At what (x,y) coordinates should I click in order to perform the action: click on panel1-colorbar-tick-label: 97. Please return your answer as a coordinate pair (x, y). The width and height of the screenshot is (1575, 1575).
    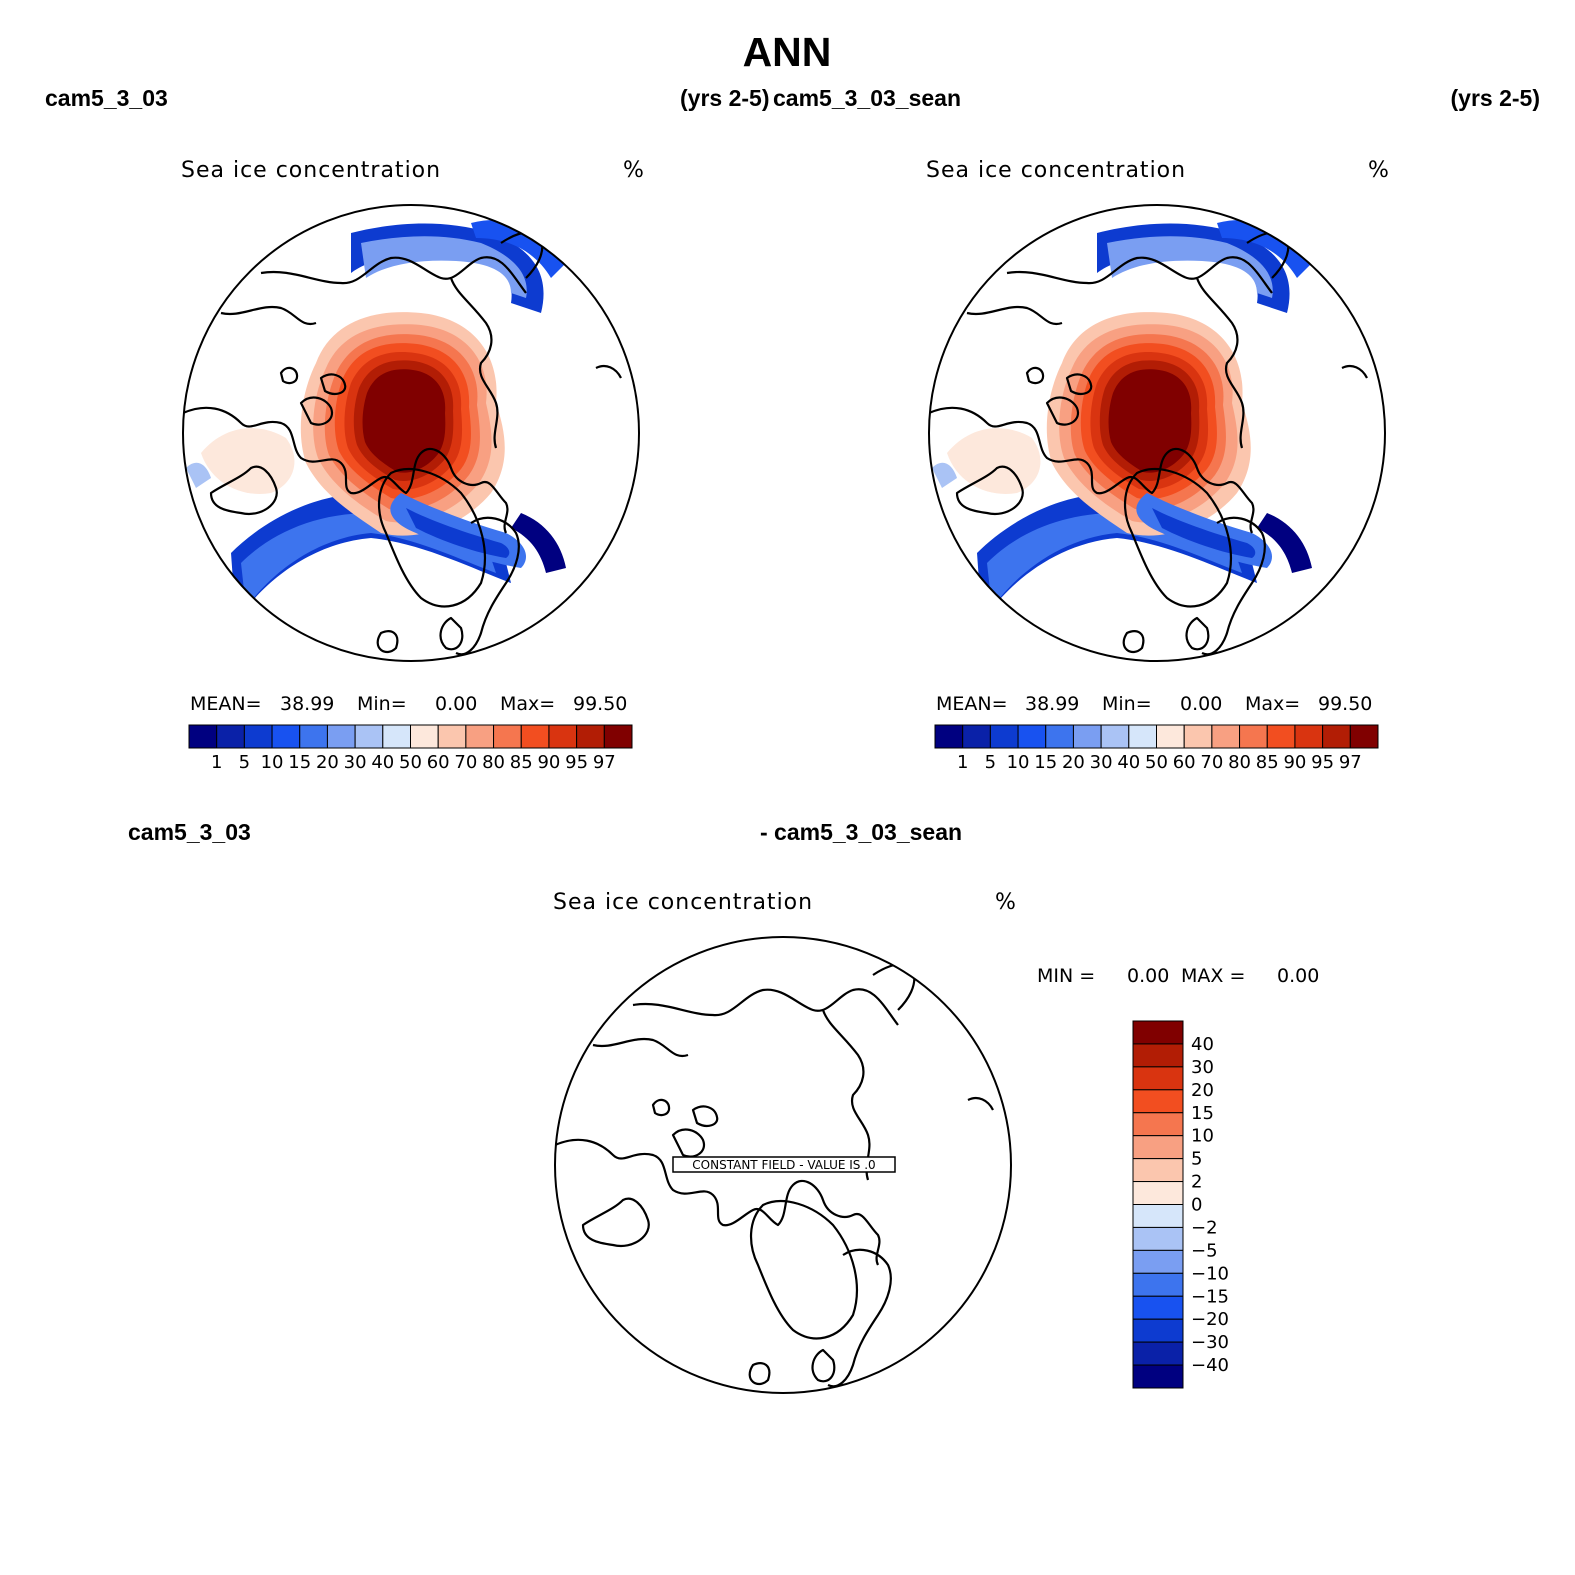
    Looking at the image, I should click on (604, 762).